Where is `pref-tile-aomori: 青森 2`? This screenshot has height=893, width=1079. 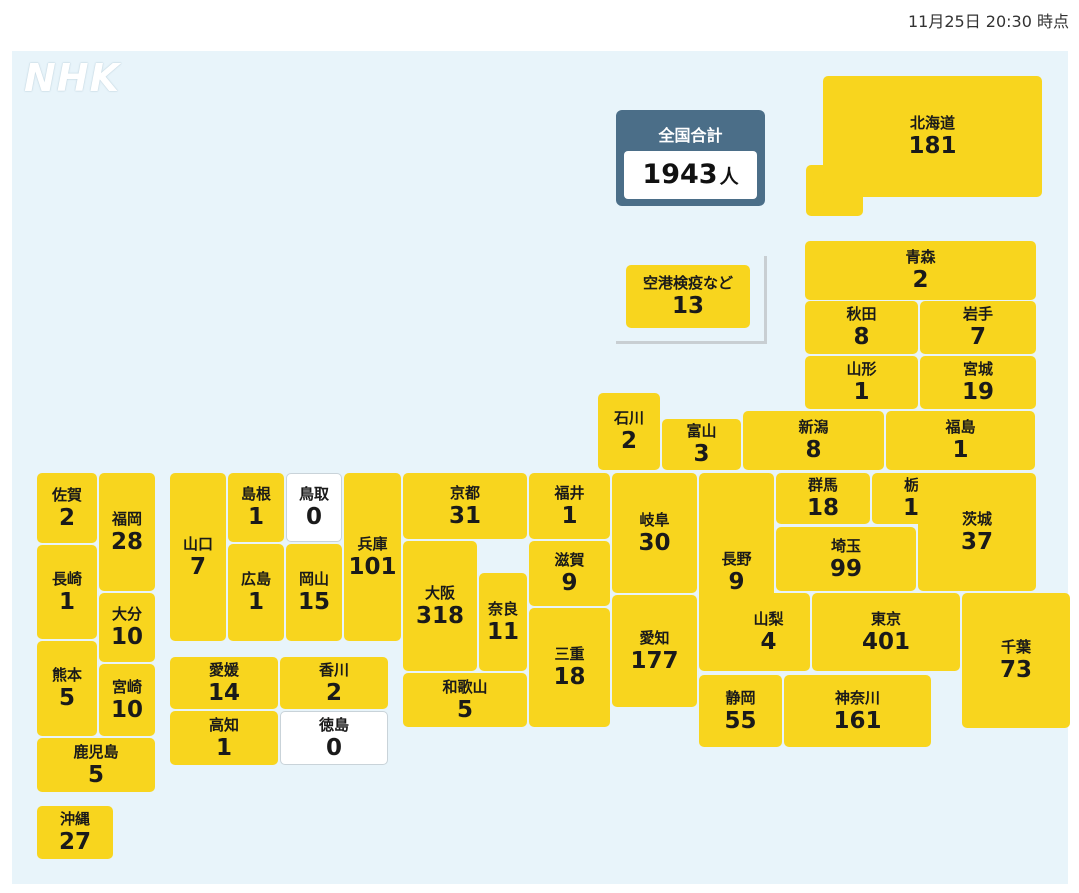
pref-tile-aomori: 青森 2 is located at coordinates (920, 270).